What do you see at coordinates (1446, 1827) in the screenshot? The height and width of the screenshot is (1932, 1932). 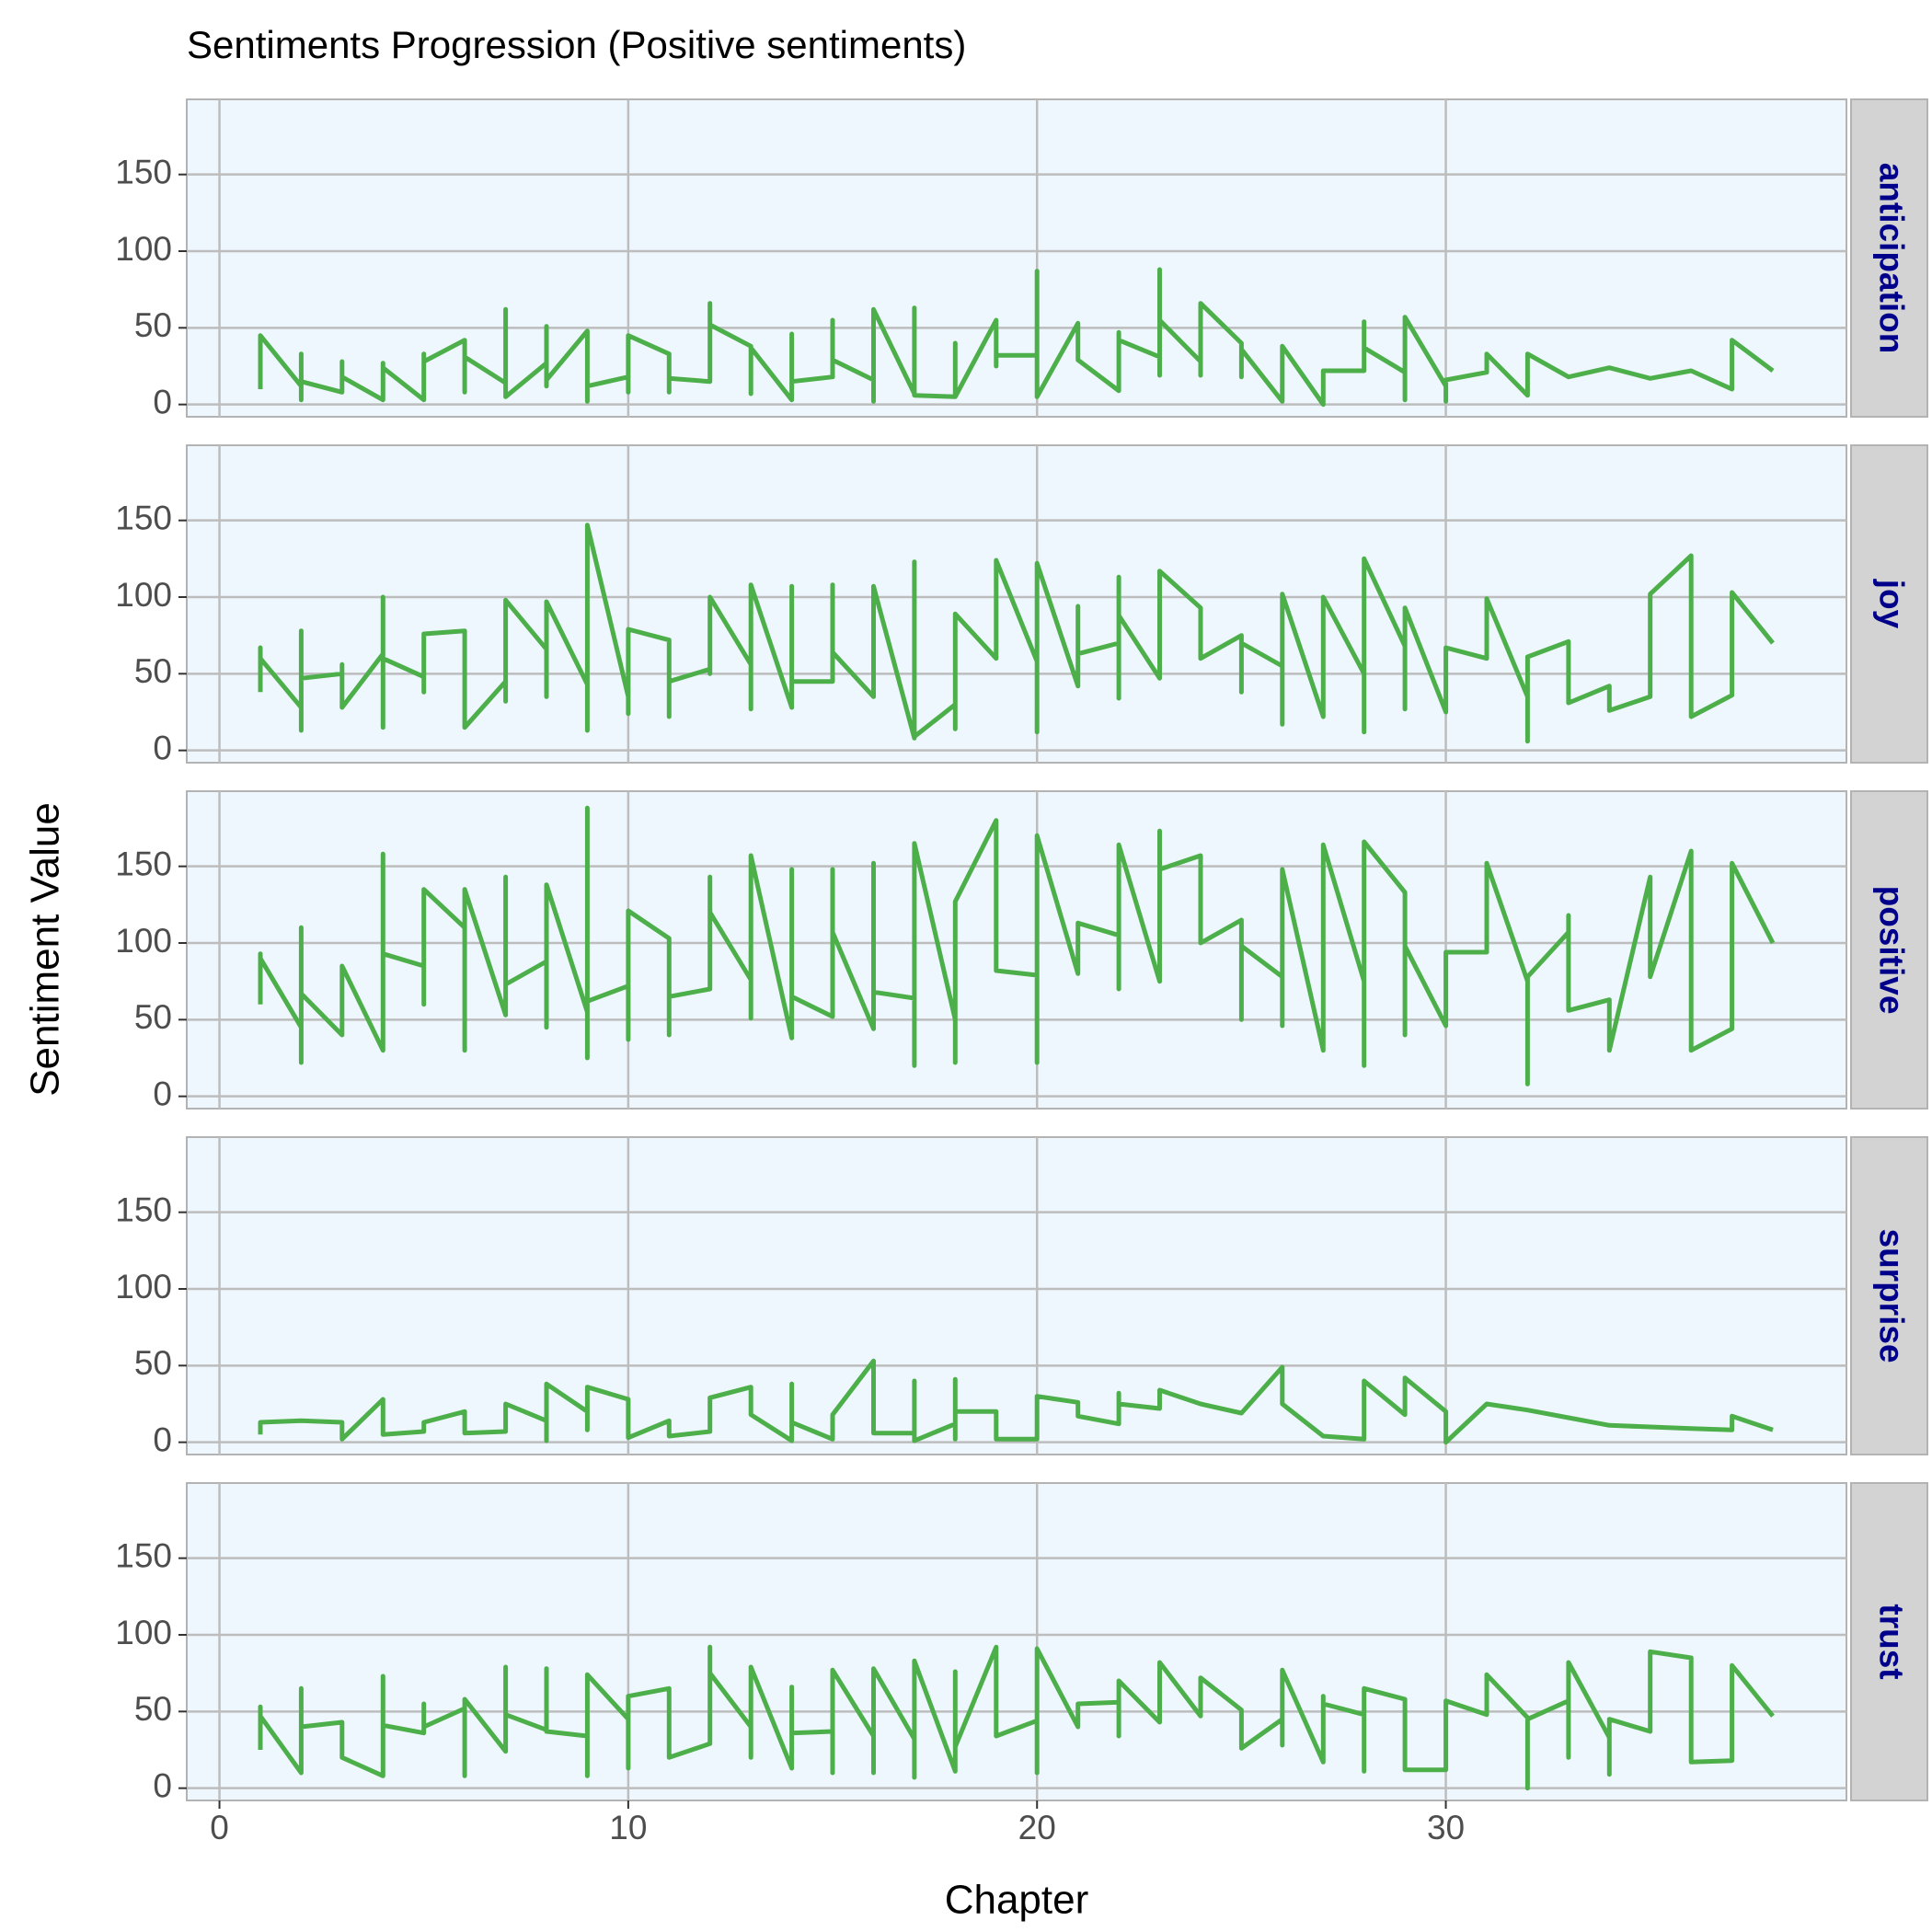 I see `x-tick-label: 30` at bounding box center [1446, 1827].